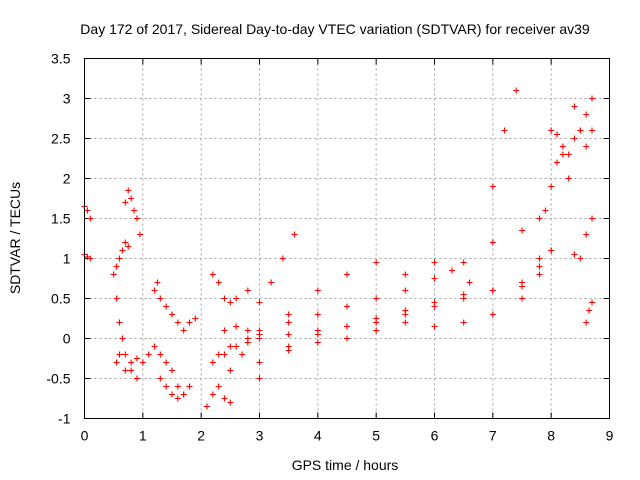 This screenshot has height=480, width=640. What do you see at coordinates (61, 219) in the screenshot?
I see `y-tick-label: 1.5` at bounding box center [61, 219].